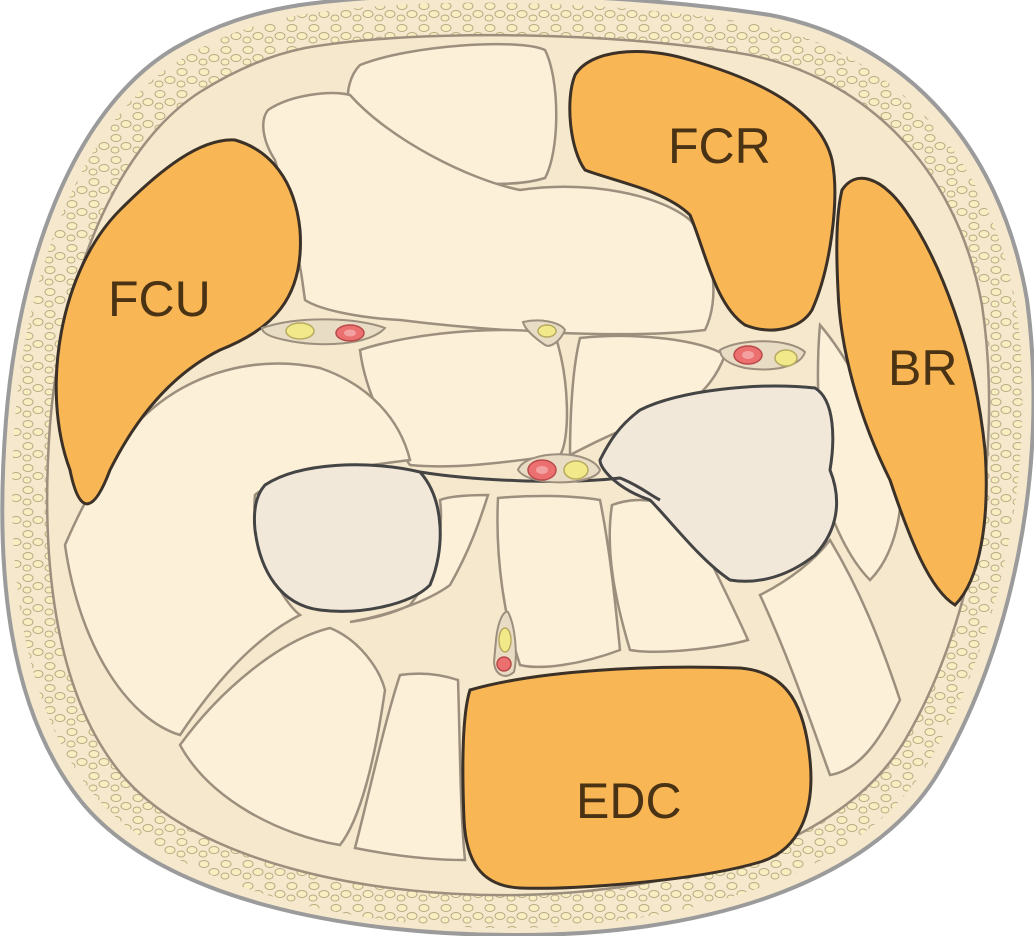 This screenshot has height=936, width=1034. I want to click on label-edc: EDC, so click(629, 801).